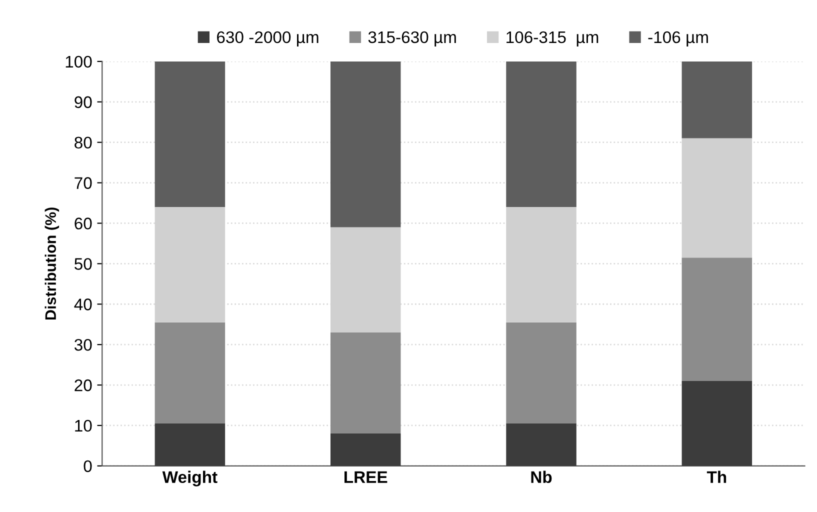  Describe the element at coordinates (52, 264) in the screenshot. I see `y-axis-title: Distribution (%)` at that location.